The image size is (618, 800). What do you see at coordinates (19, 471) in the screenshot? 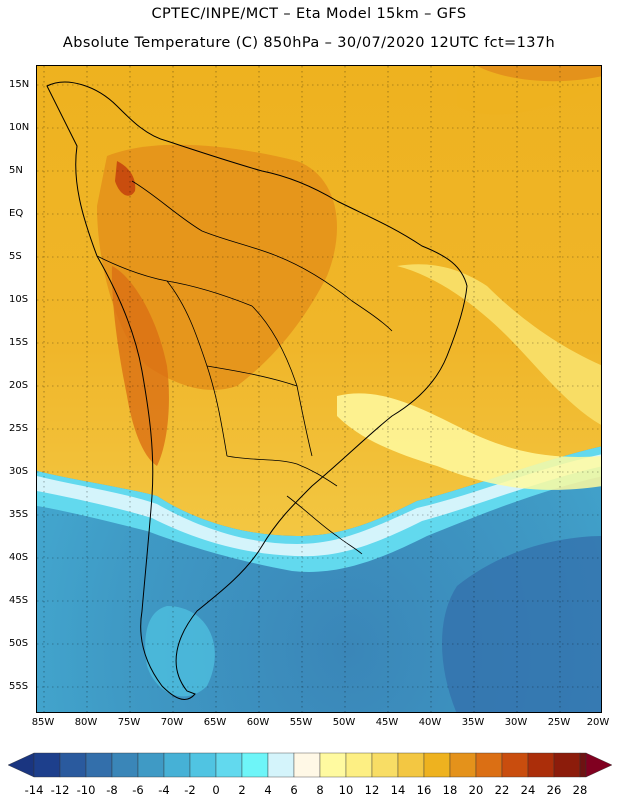
I see `lat-label-30s: 30S` at bounding box center [19, 471].